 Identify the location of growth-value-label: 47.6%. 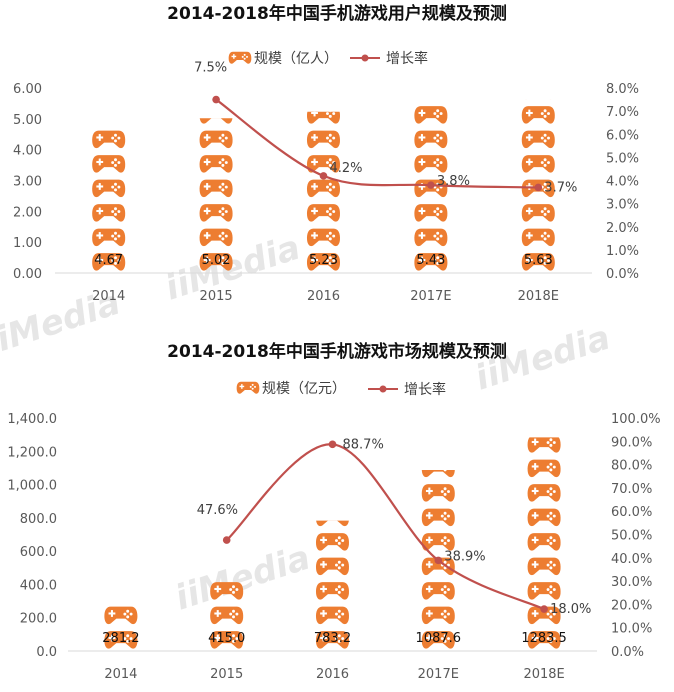
(217, 510).